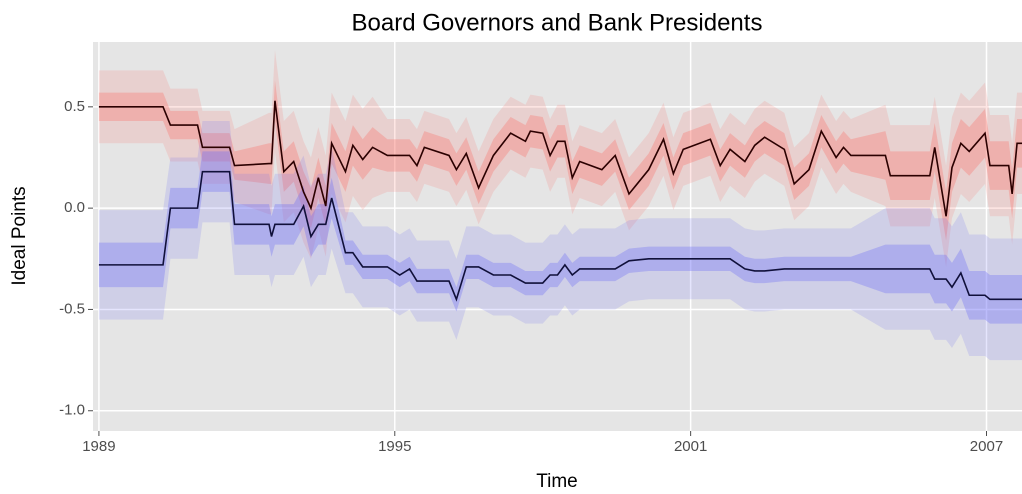 The image size is (1022, 494). What do you see at coordinates (19, 235) in the screenshot?
I see `y-axis-label: Ideal Points` at bounding box center [19, 235].